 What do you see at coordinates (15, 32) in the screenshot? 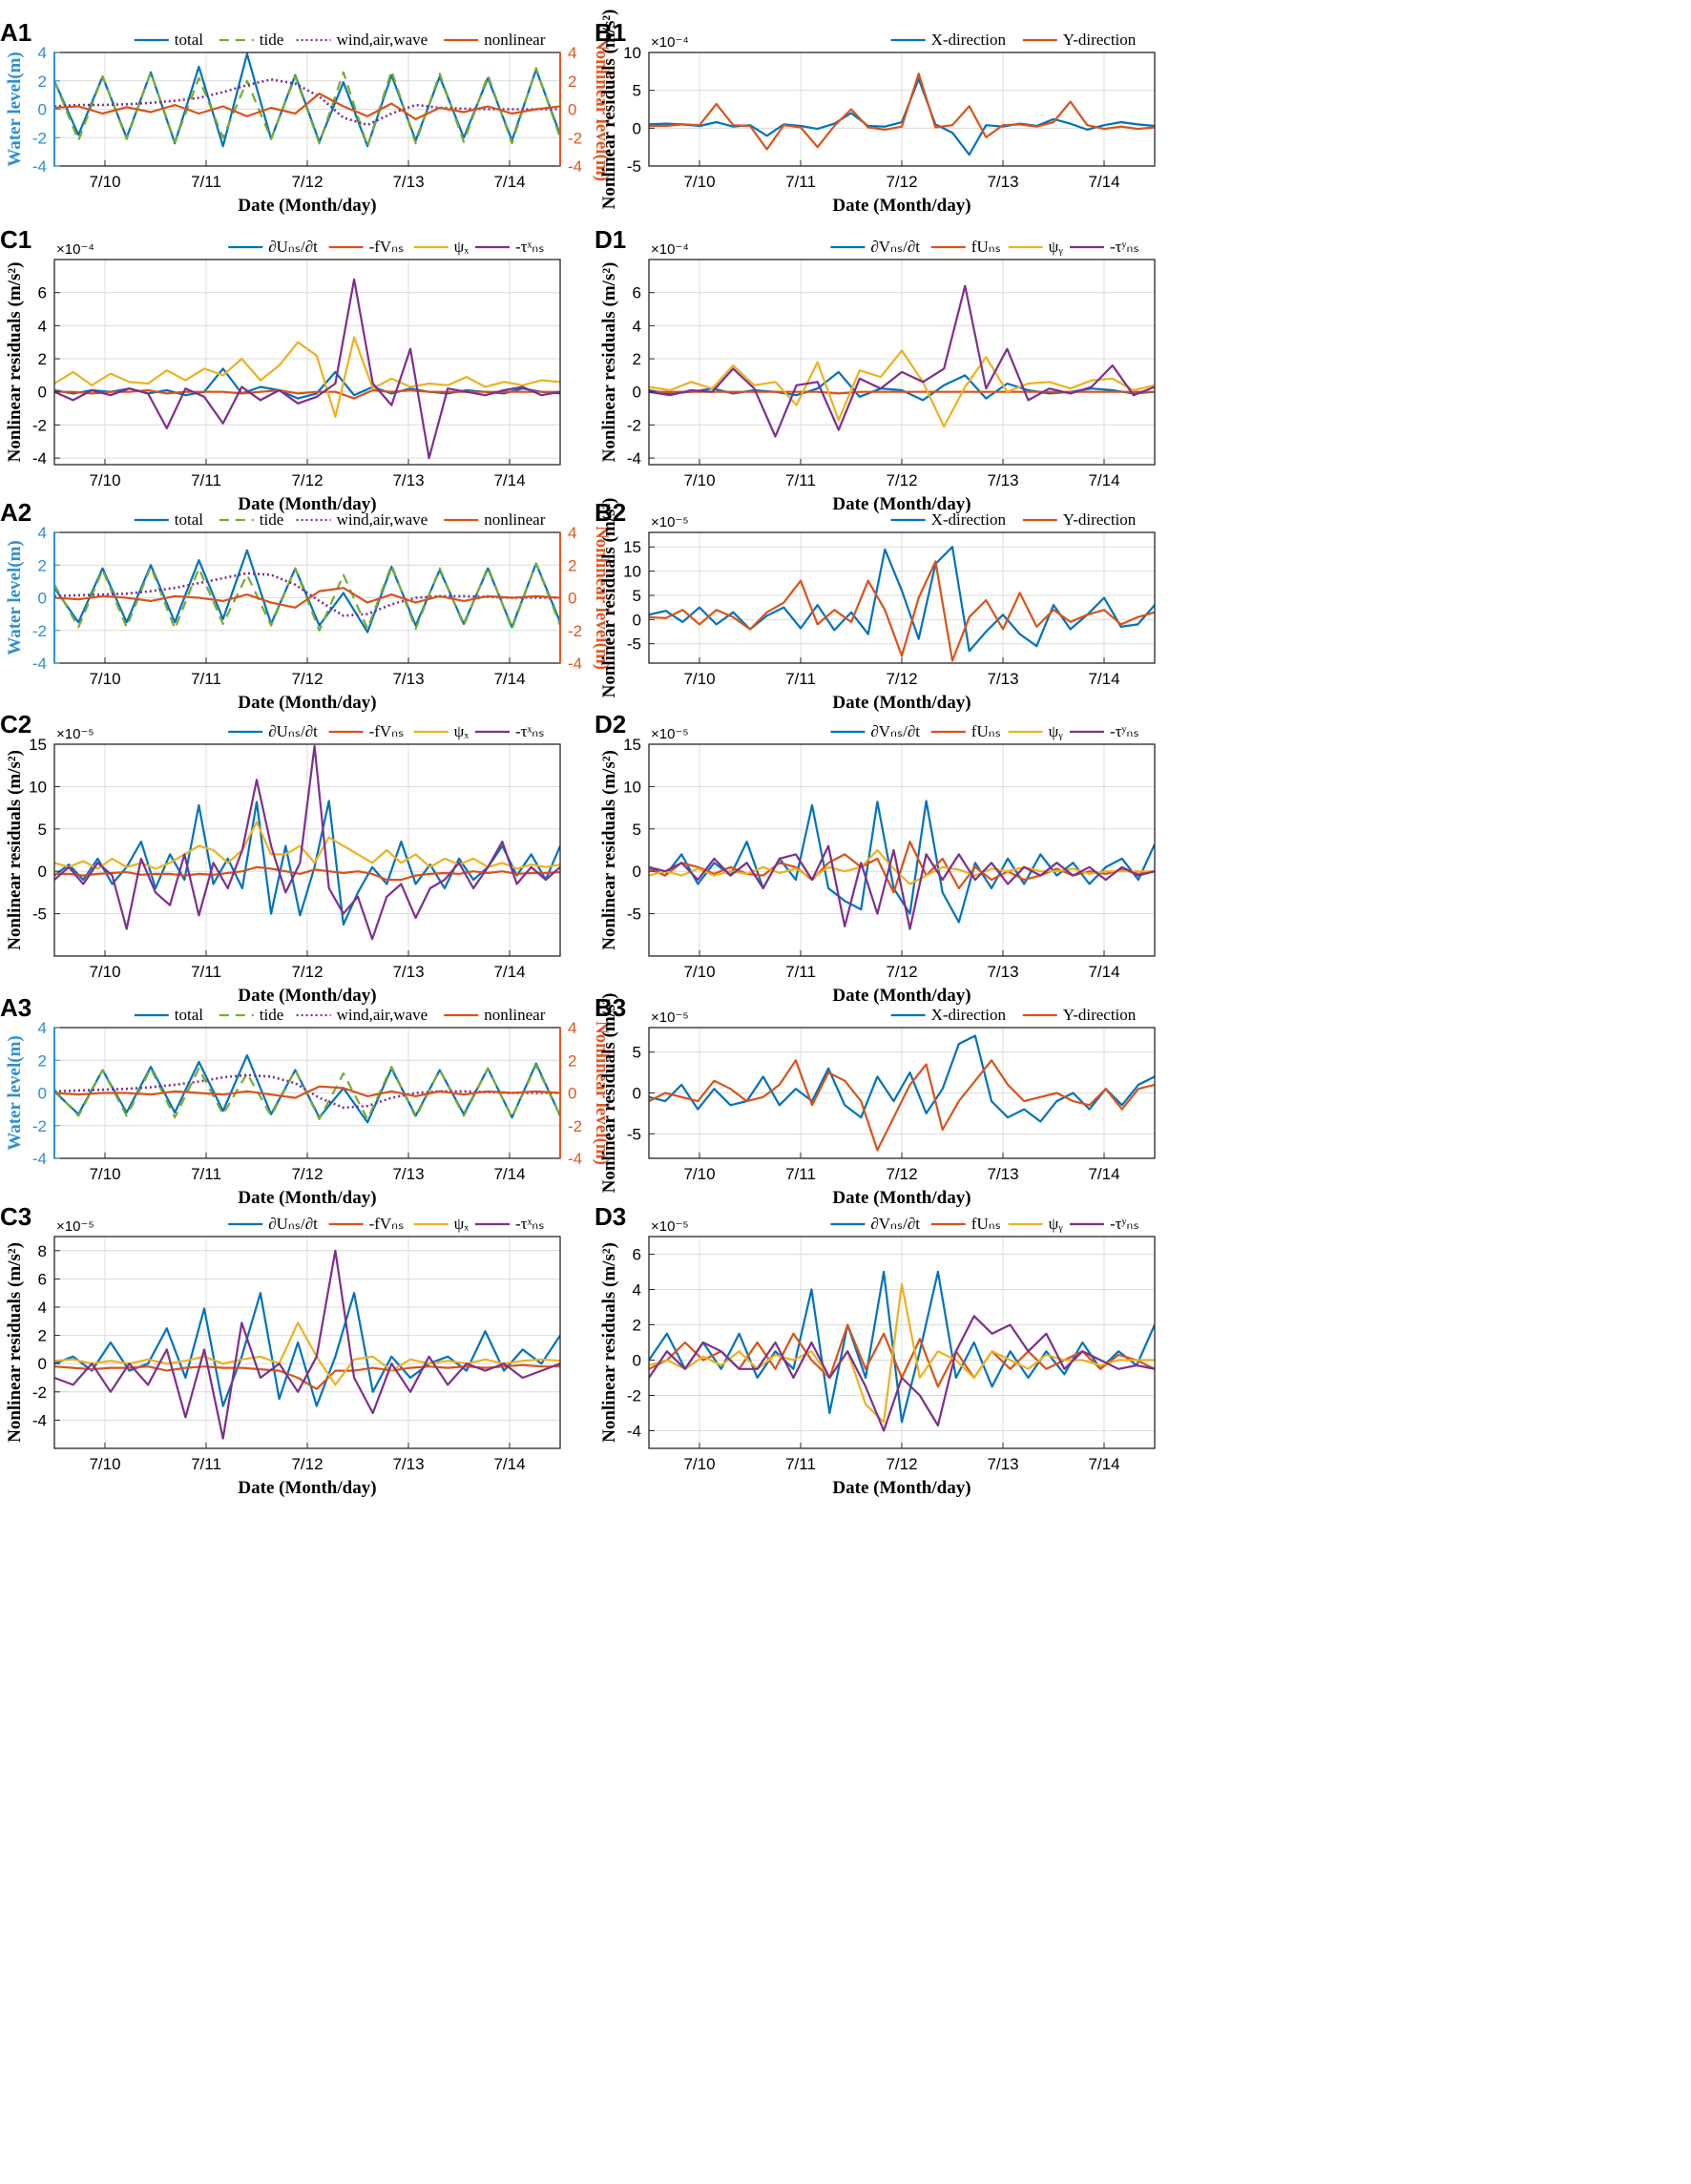
I see `panel-label: A1` at bounding box center [15, 32].